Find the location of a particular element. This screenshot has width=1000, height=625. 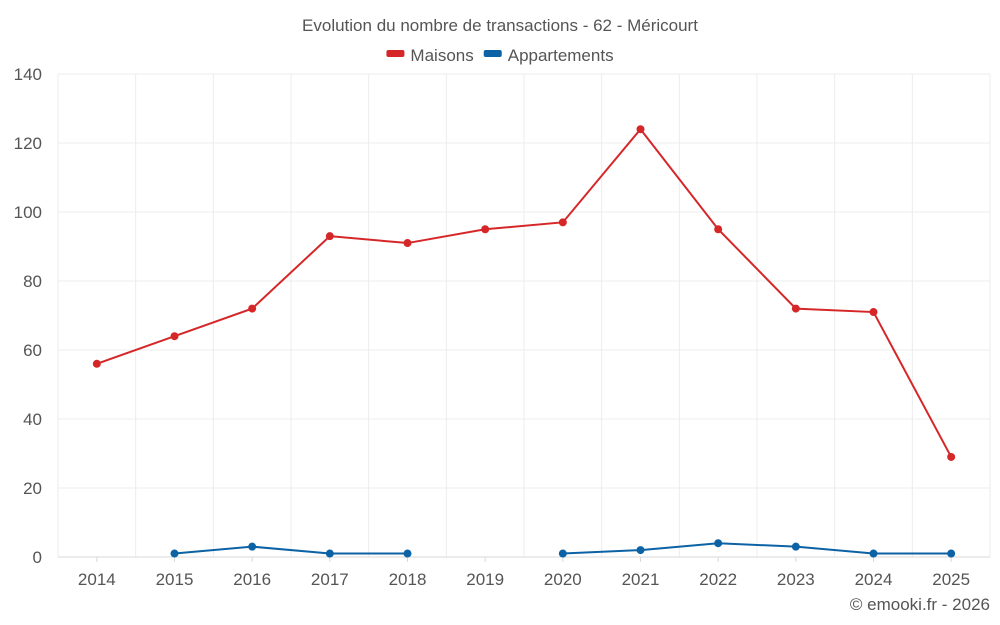

y-tick-label: 80 is located at coordinates (32, 281).